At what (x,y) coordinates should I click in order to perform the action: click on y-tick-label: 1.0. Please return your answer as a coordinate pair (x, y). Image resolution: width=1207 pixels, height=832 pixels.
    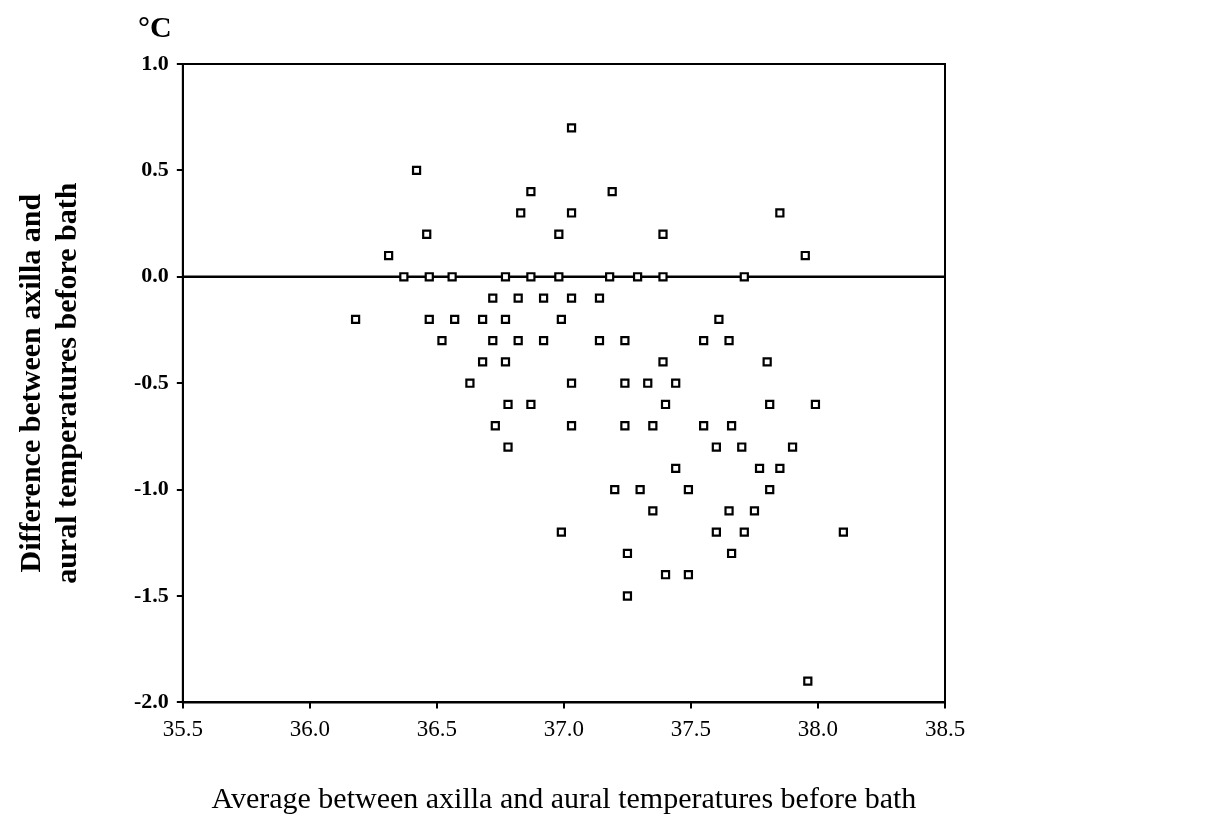
    Looking at the image, I should click on (155, 62).